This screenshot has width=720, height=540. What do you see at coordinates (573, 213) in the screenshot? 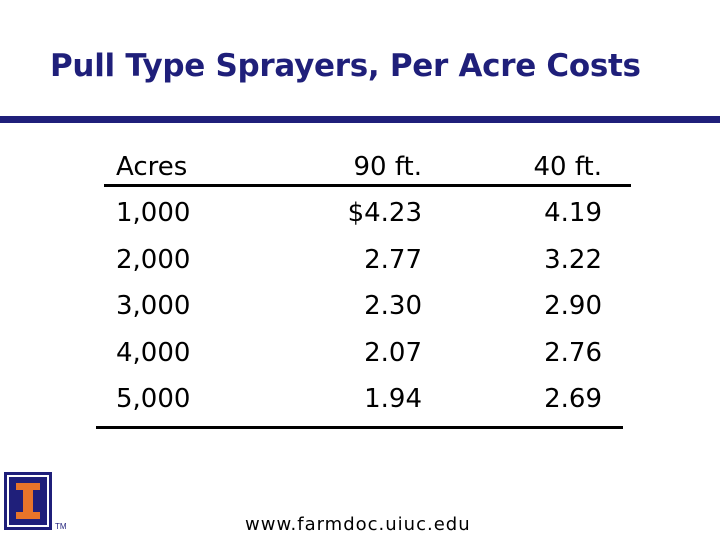
I see `table-cell-40ft: 4.19` at bounding box center [573, 213].